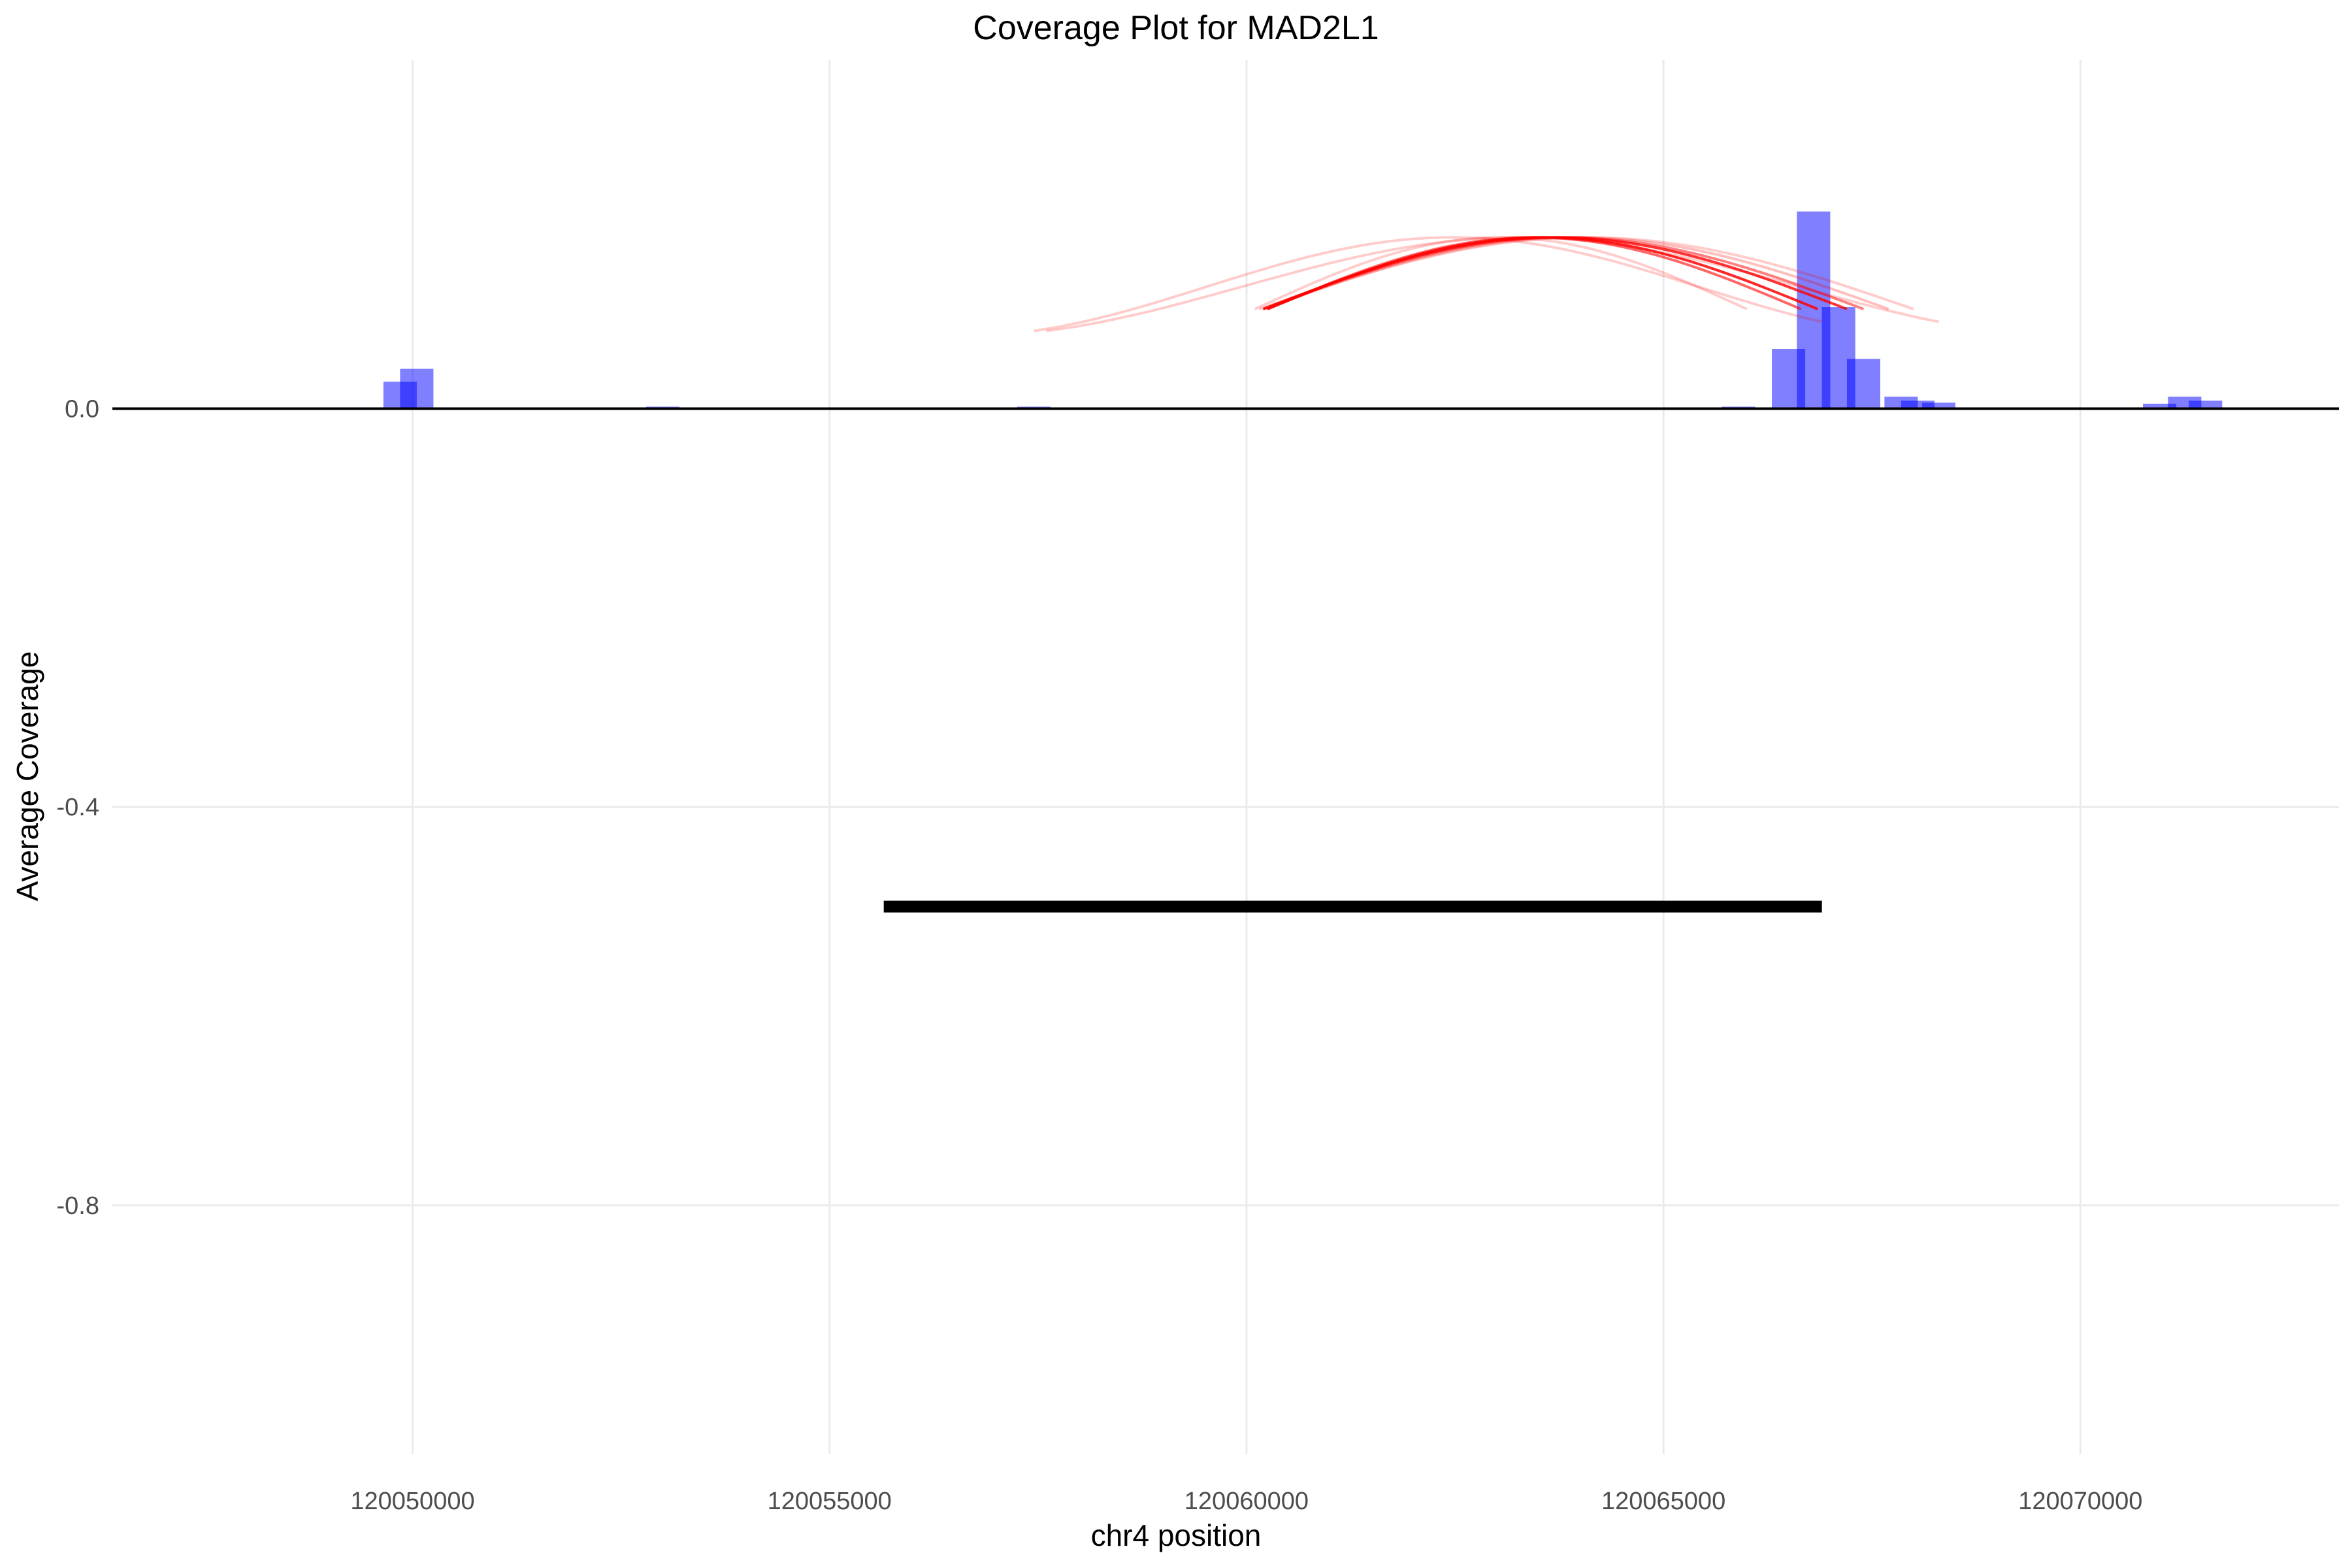 Image resolution: width=2352 pixels, height=1568 pixels. What do you see at coordinates (412, 1501) in the screenshot?
I see `x-tick-label: 120050000` at bounding box center [412, 1501].